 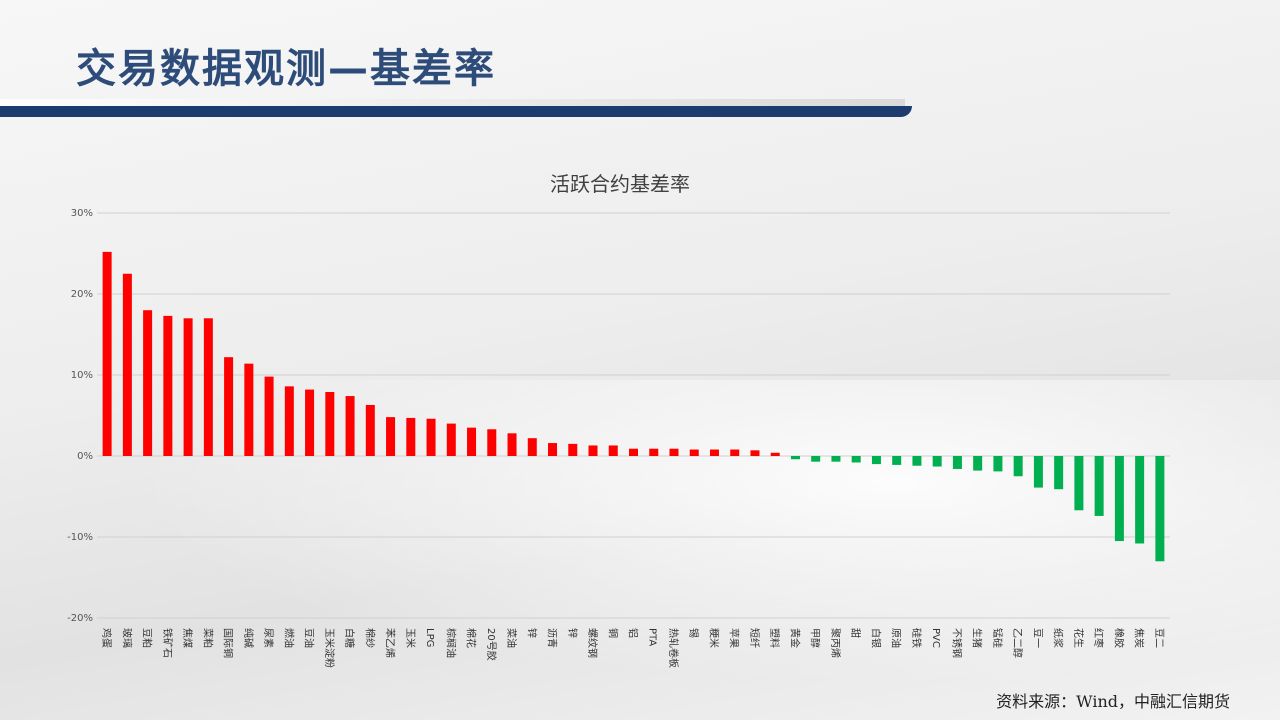 I want to click on x-tick-label: 燃油, so click(x=288, y=638).